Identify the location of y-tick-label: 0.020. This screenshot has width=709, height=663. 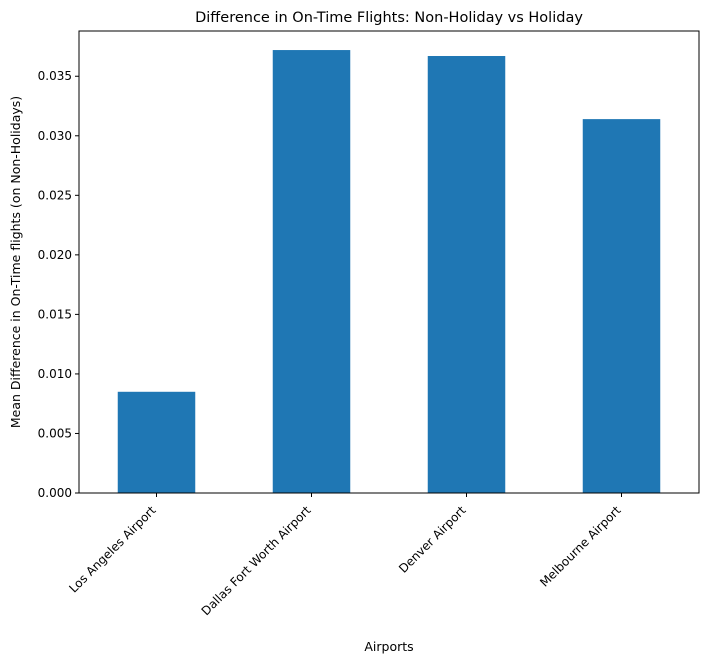
(55, 255).